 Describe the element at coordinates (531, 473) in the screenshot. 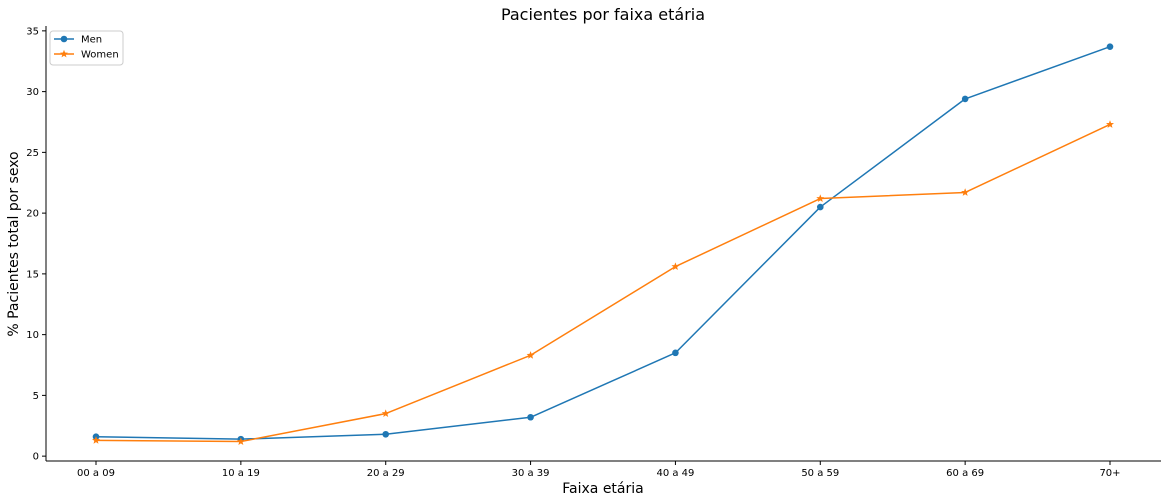

I see `x-tick-label: 30 a 39` at that location.